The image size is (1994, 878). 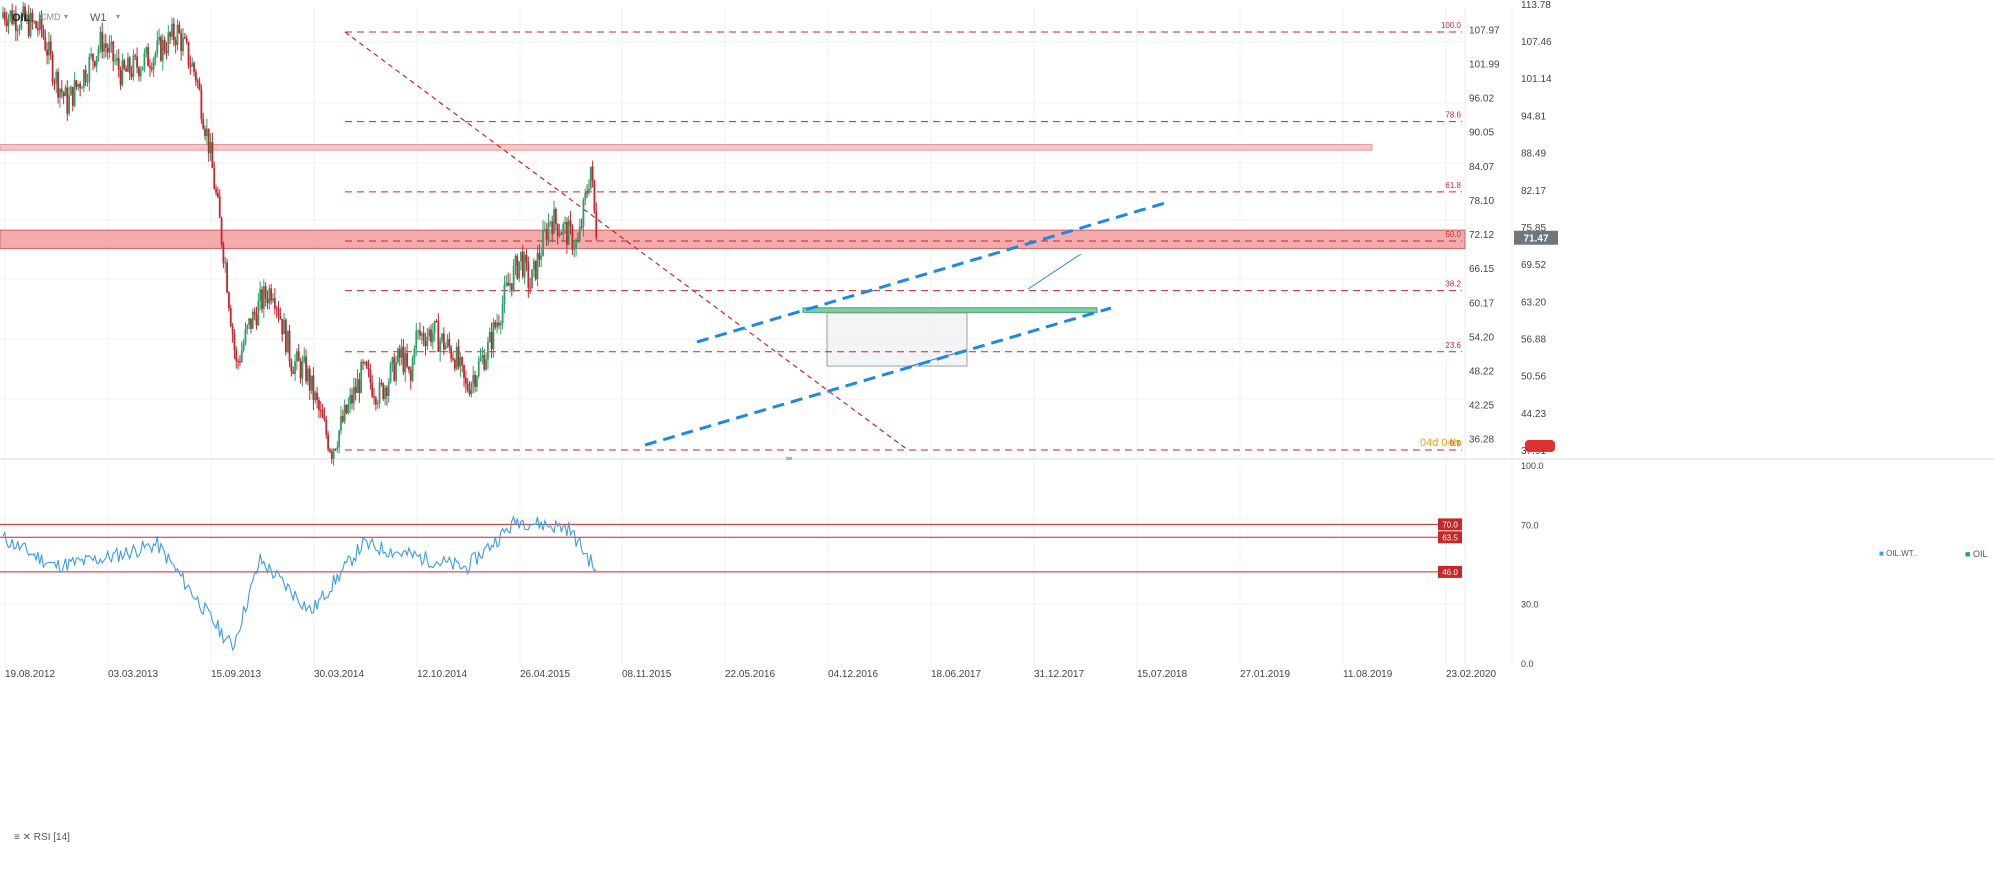 I want to click on panel-resize-handle-icon, so click(x=789, y=458).